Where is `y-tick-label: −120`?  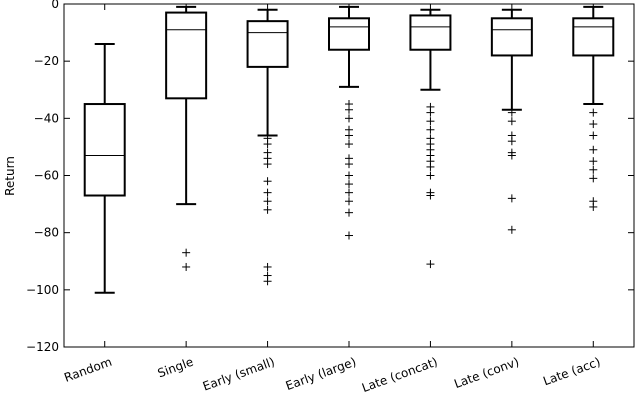
y-tick-label: −120 is located at coordinates (42, 347).